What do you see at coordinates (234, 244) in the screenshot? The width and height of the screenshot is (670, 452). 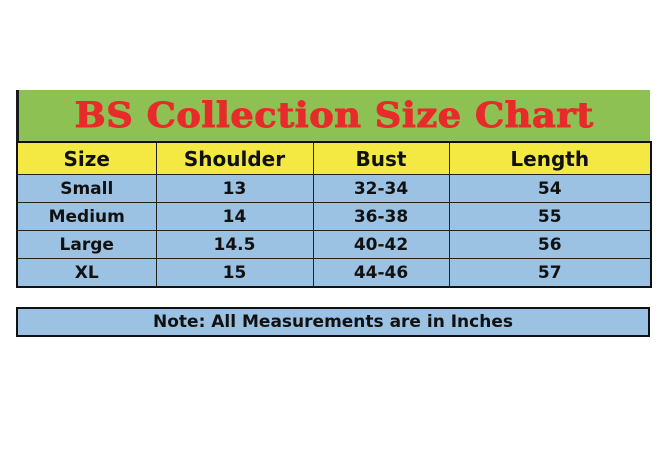 I see `cell-shoulder: 14.5` at bounding box center [234, 244].